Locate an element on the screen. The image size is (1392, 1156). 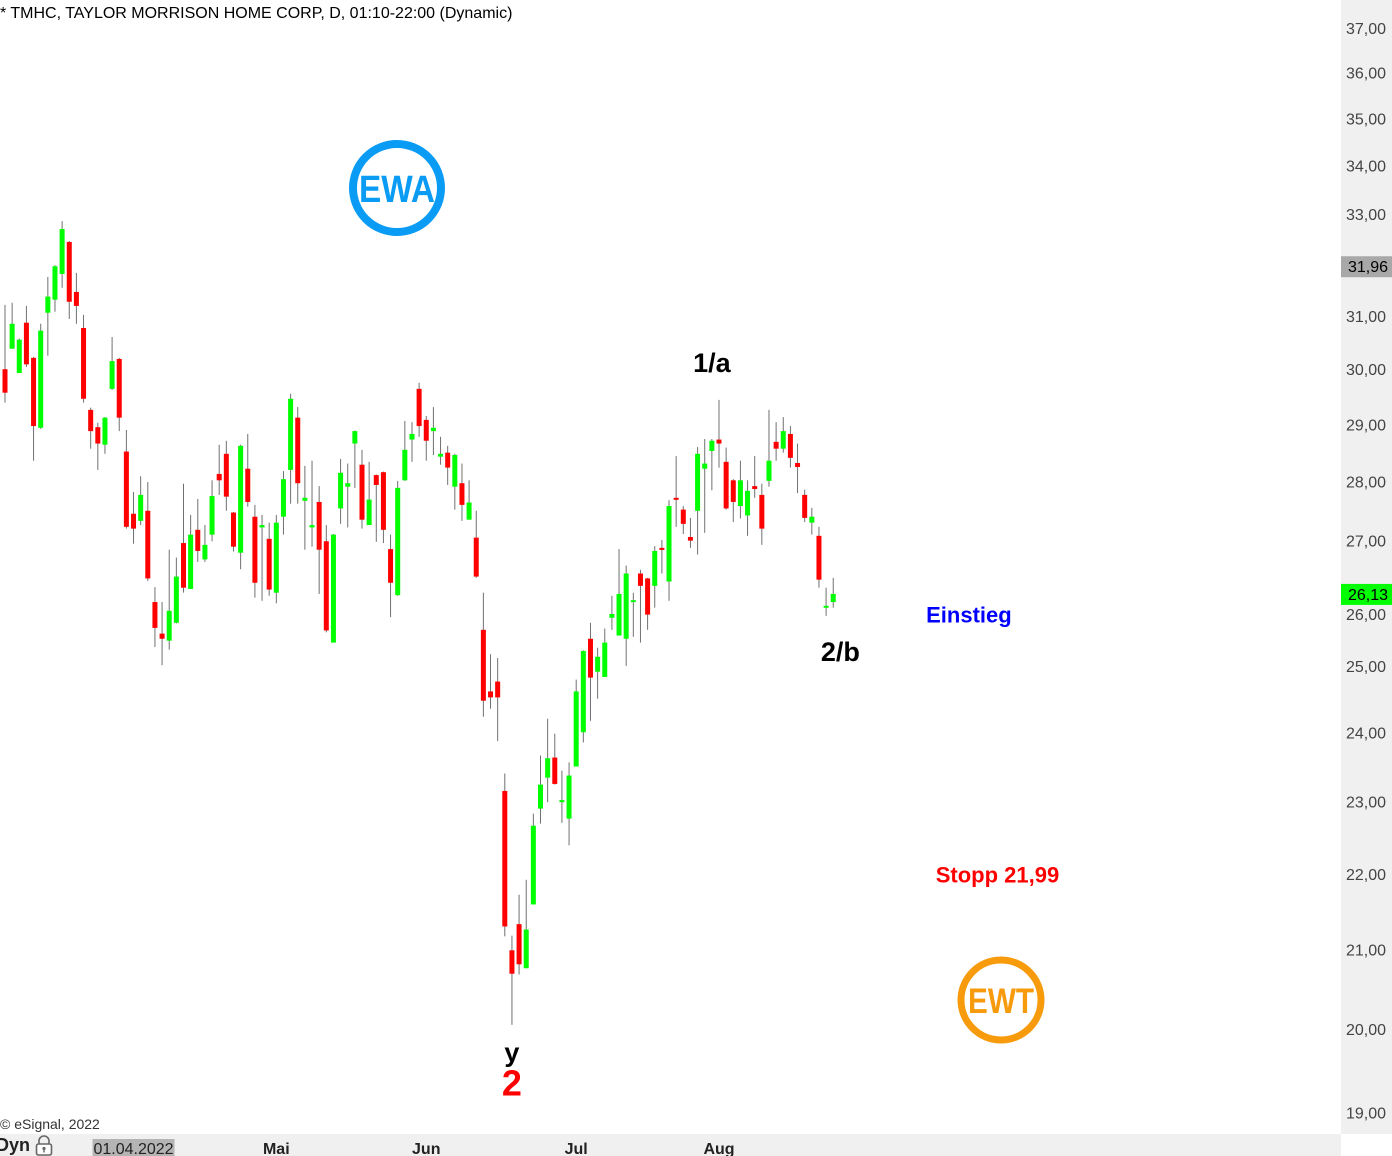
dynamic-mode-label: Dyn is located at coordinates (15, 1145).